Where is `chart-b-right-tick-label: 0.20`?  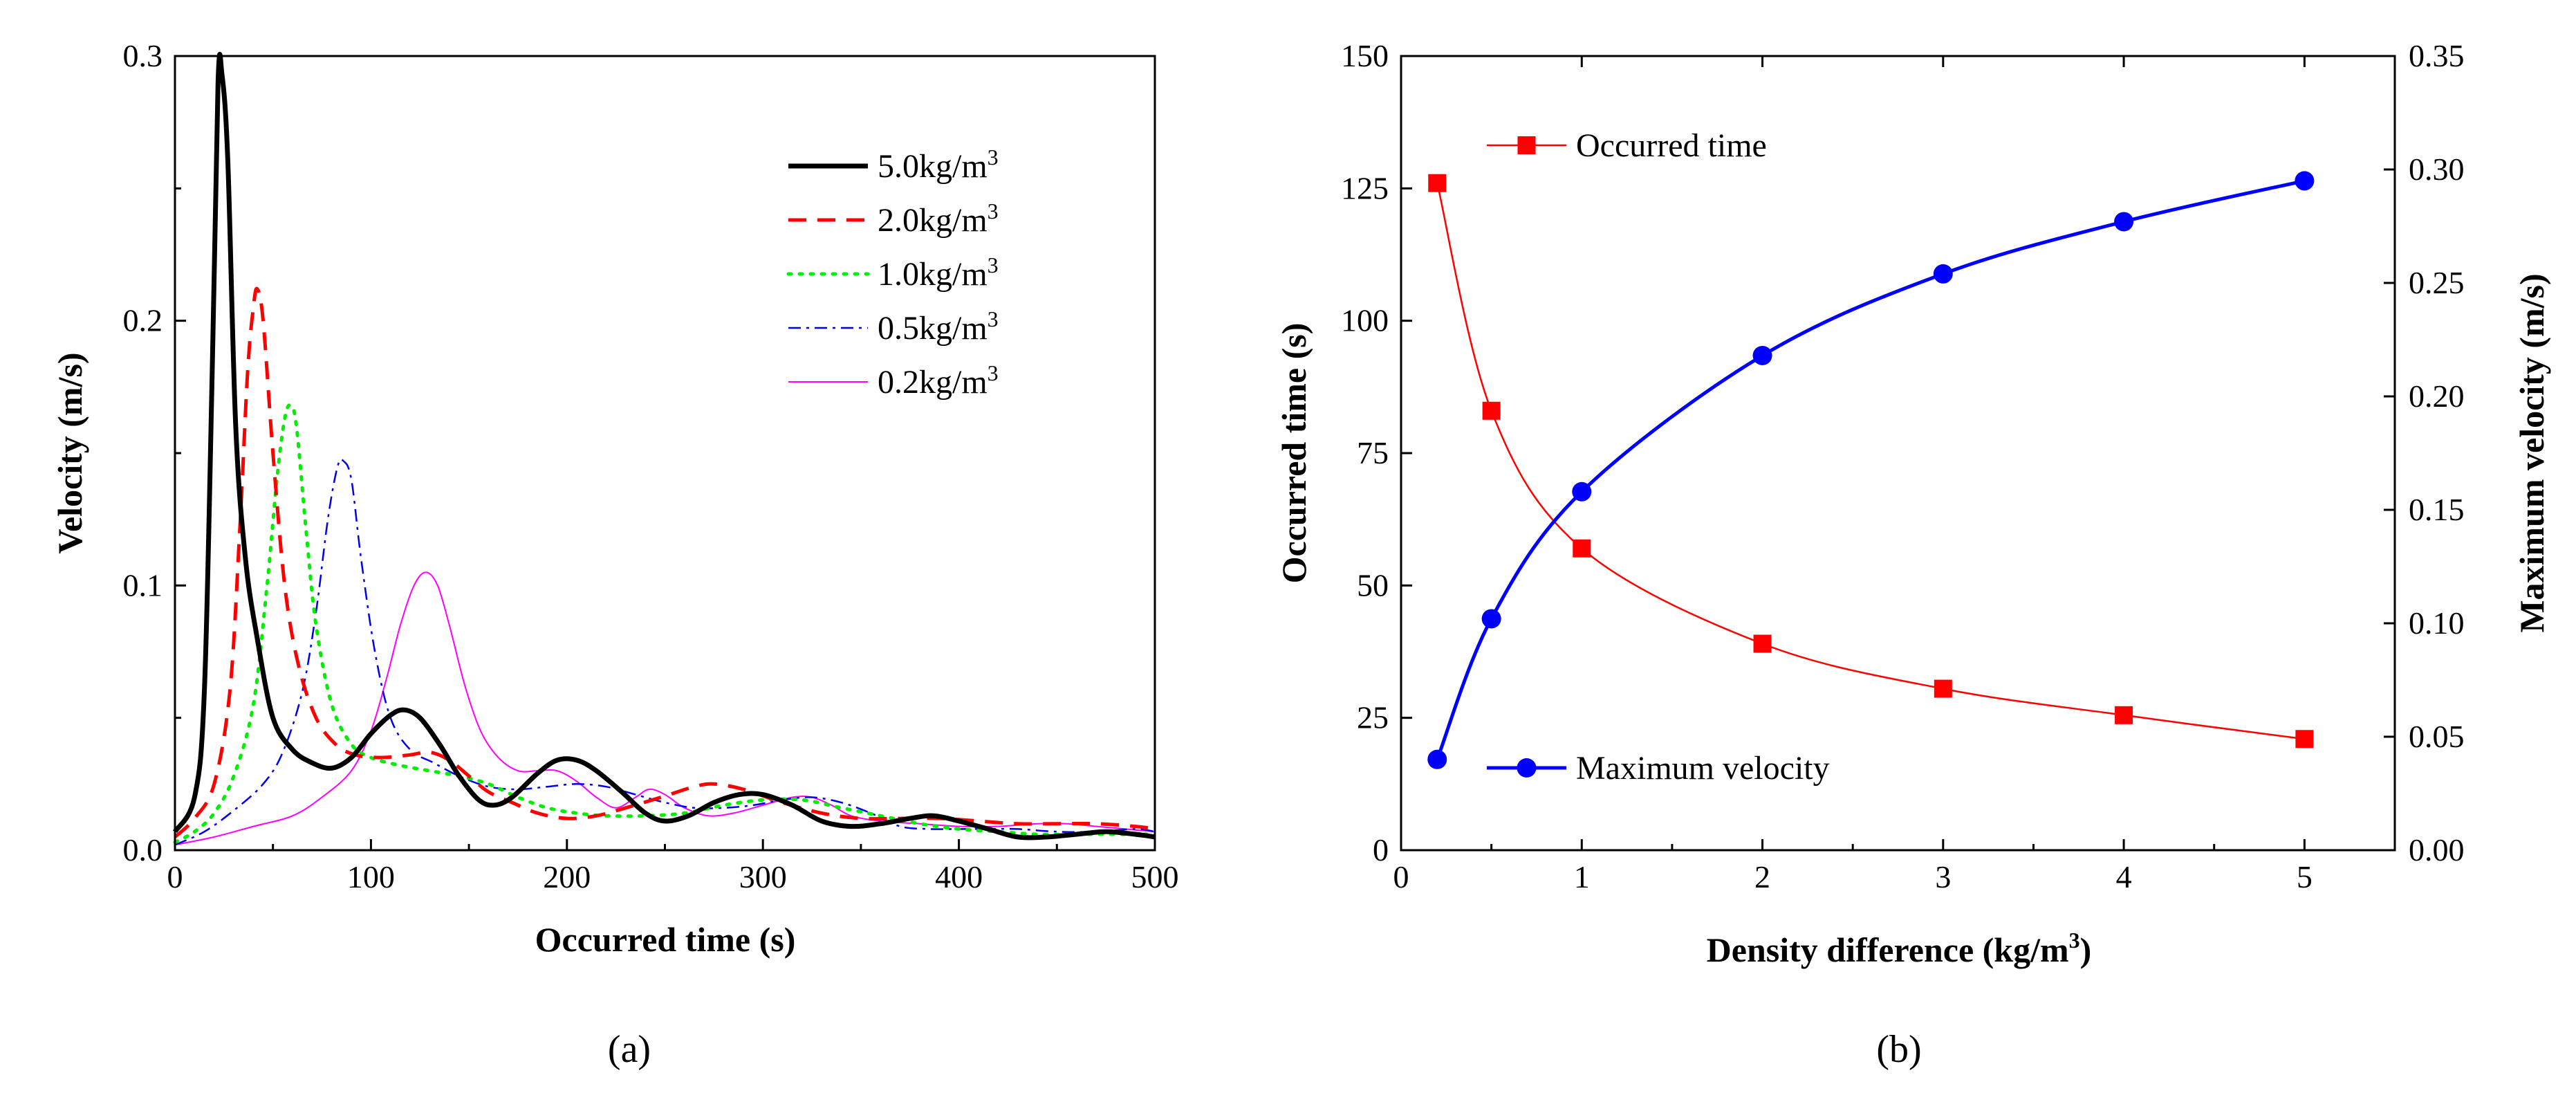
chart-b-right-tick-label: 0.20 is located at coordinates (2437, 396).